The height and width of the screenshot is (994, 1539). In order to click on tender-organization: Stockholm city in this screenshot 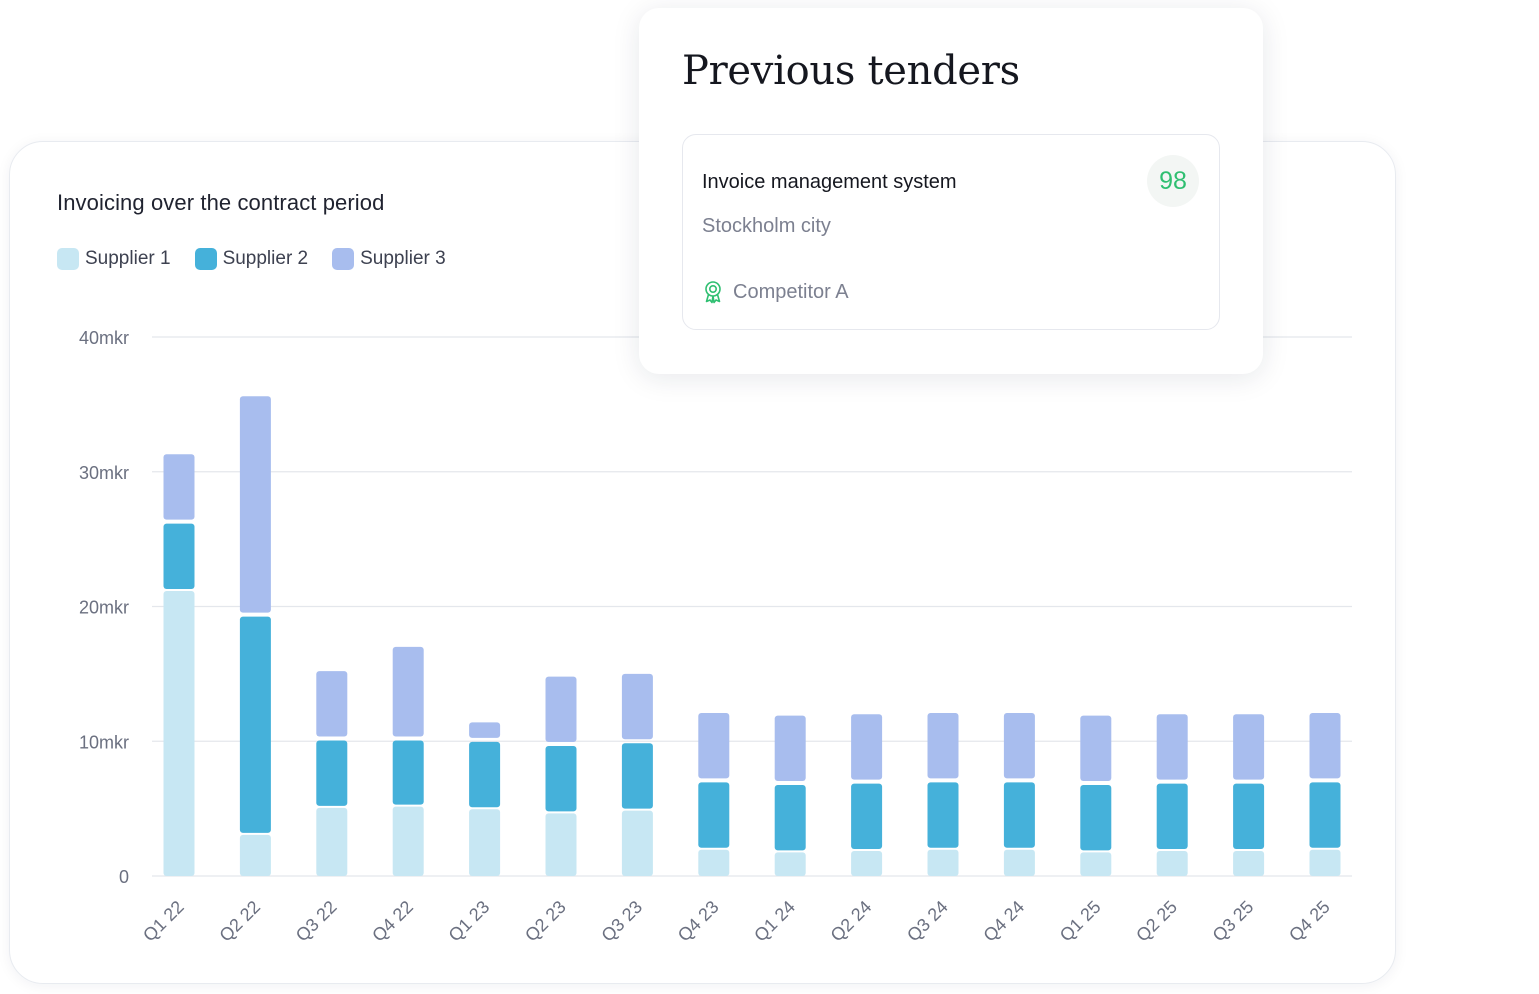, I will do `click(766, 226)`.